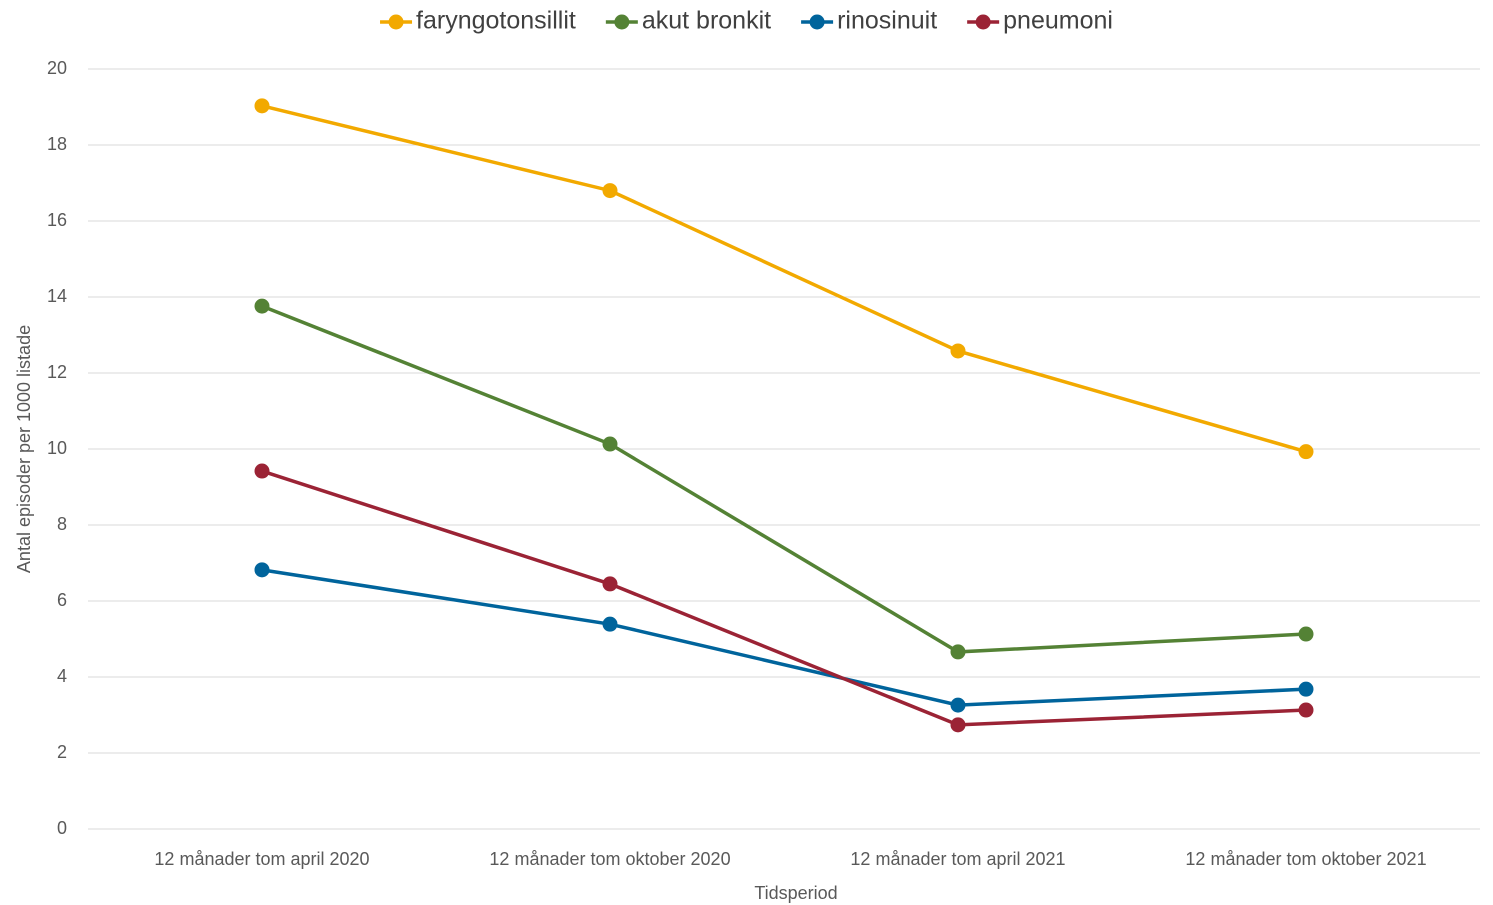 The width and height of the screenshot is (1493, 905). Describe the element at coordinates (1305, 859) in the screenshot. I see `x-tick-label: 12 månader tom oktober 2021` at that location.